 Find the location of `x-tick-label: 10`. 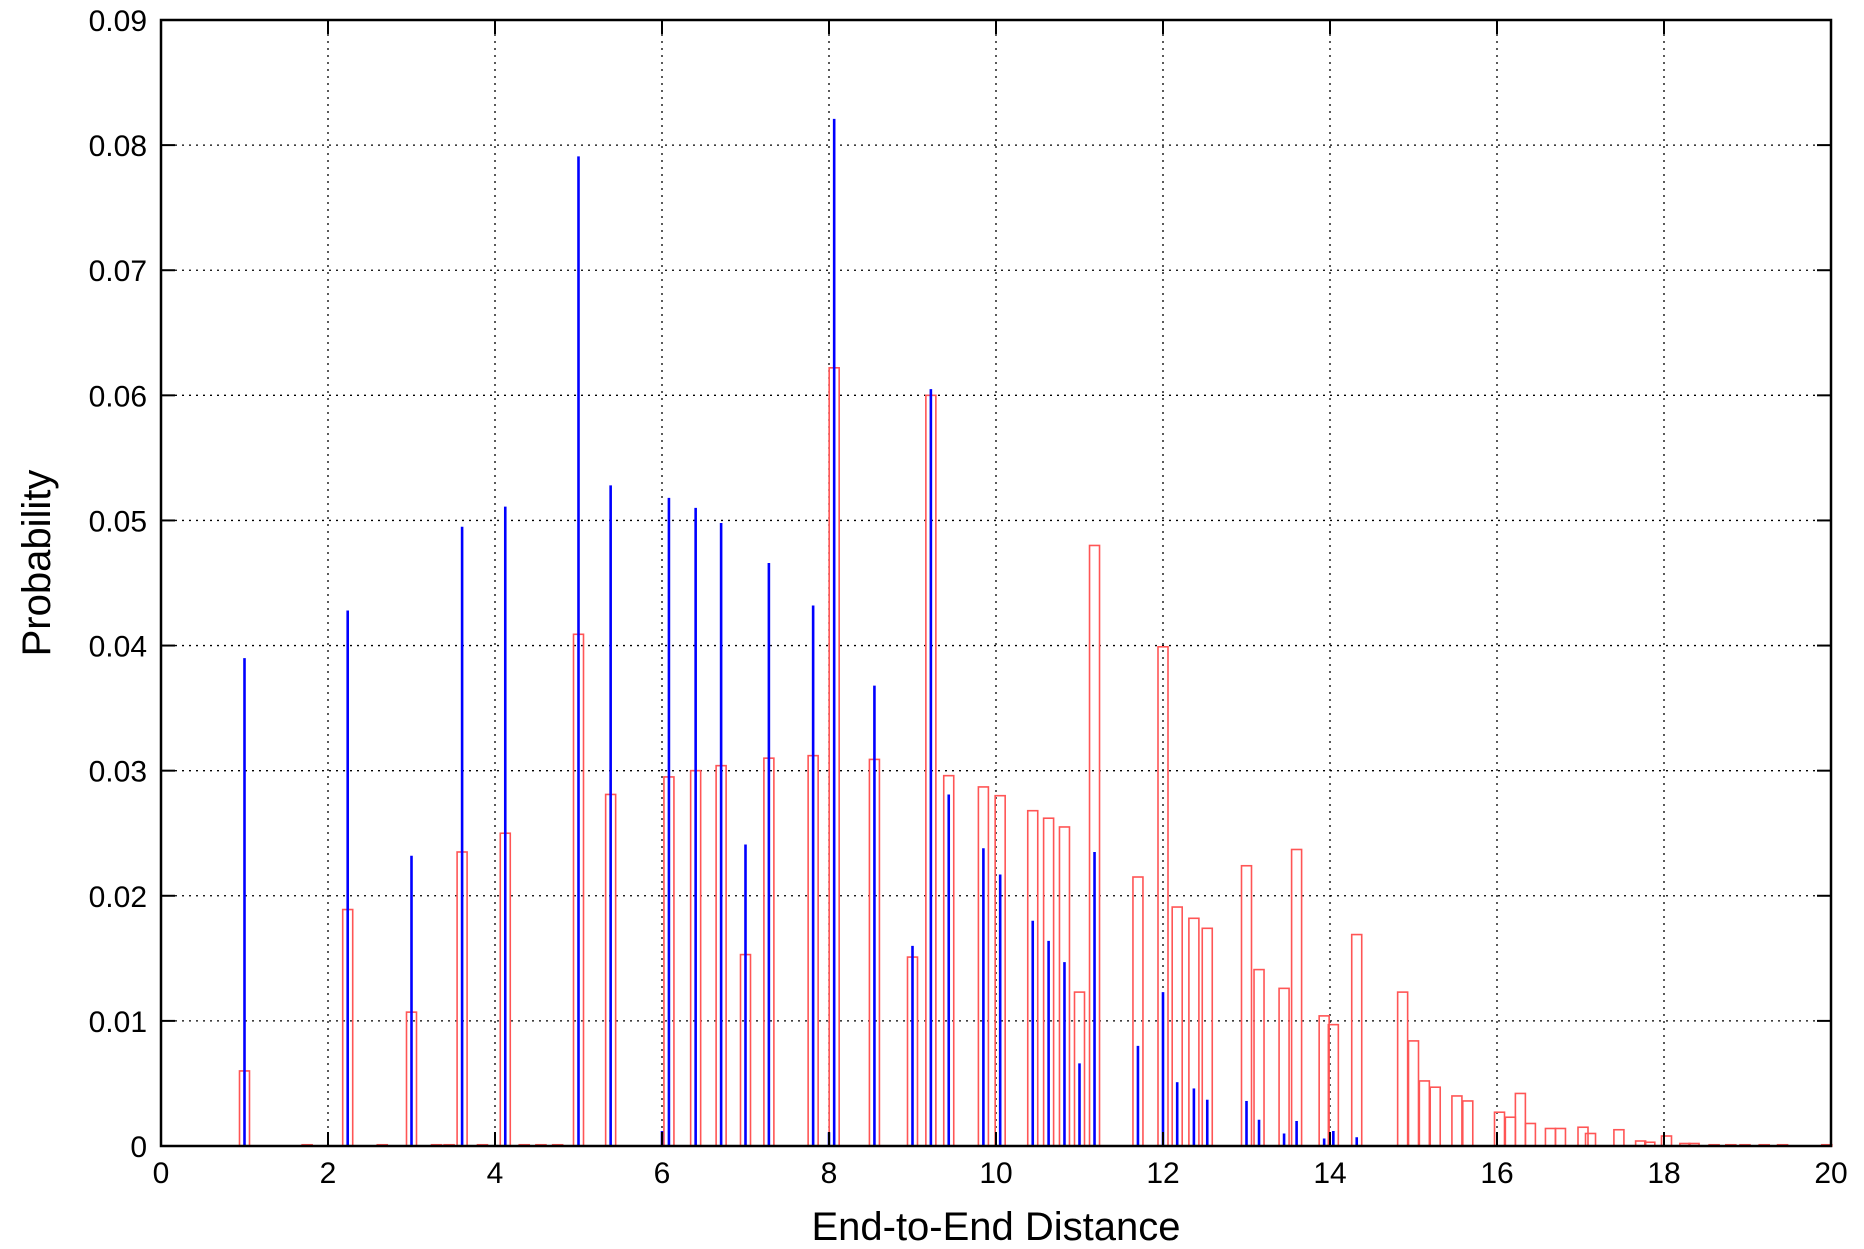

x-tick-label: 10 is located at coordinates (995, 1173).